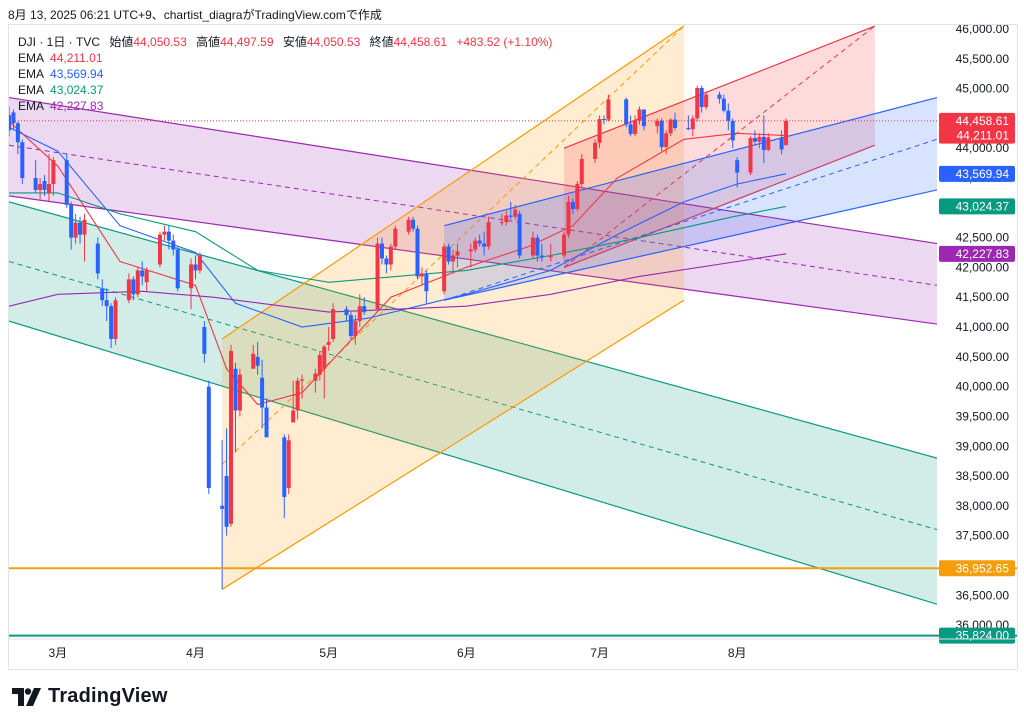 This screenshot has width=1024, height=724. Describe the element at coordinates (504, 42) in the screenshot. I see `change-value: +483.52 (+1.10%)` at that location.